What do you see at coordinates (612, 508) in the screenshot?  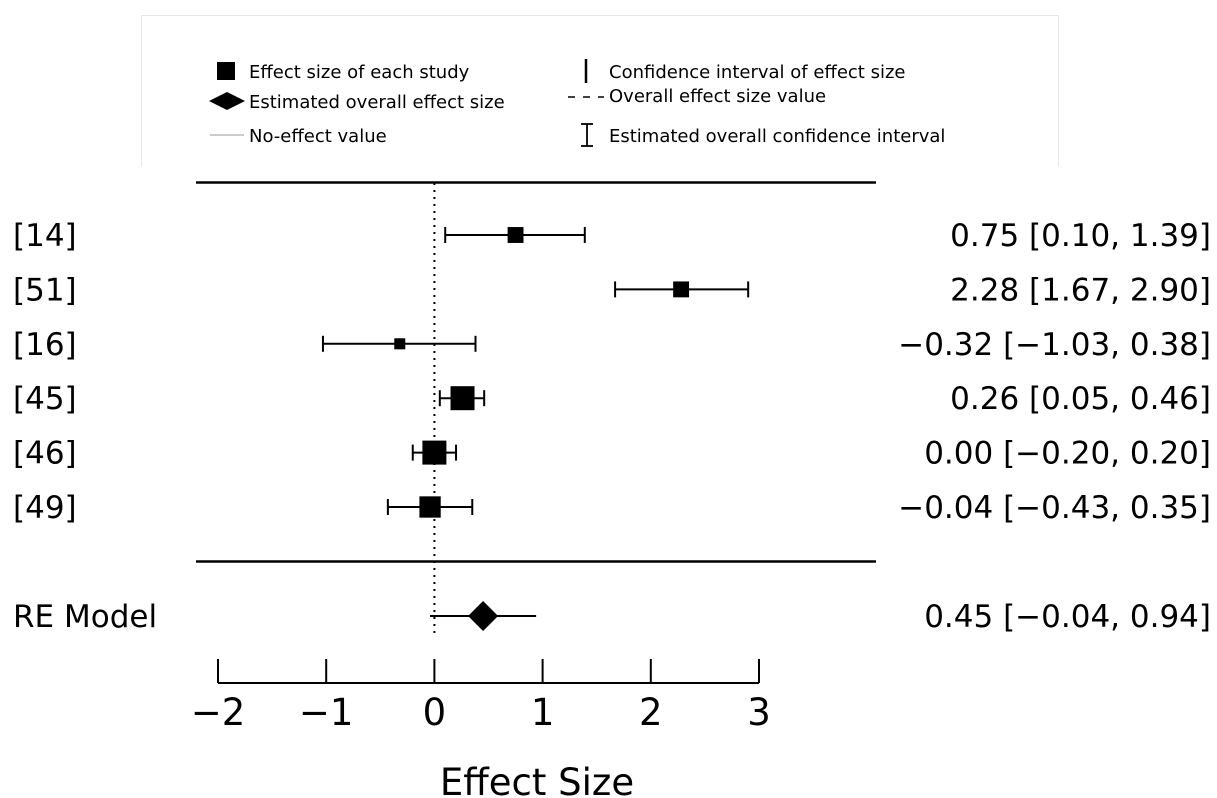 I see `study-row: [49] −0.04 [−0.43, 0.35]` at bounding box center [612, 508].